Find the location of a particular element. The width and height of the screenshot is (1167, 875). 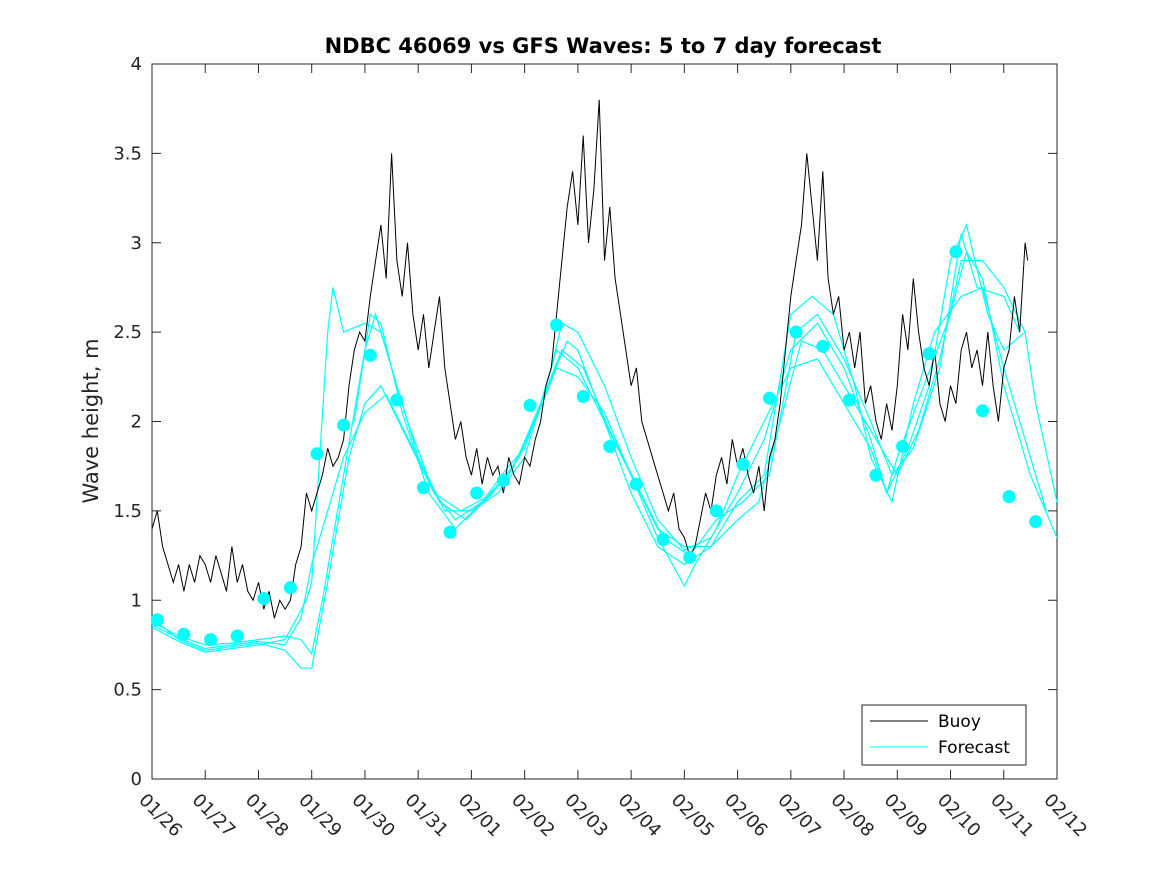

x-tick-label: 02/05 is located at coordinates (693, 816).